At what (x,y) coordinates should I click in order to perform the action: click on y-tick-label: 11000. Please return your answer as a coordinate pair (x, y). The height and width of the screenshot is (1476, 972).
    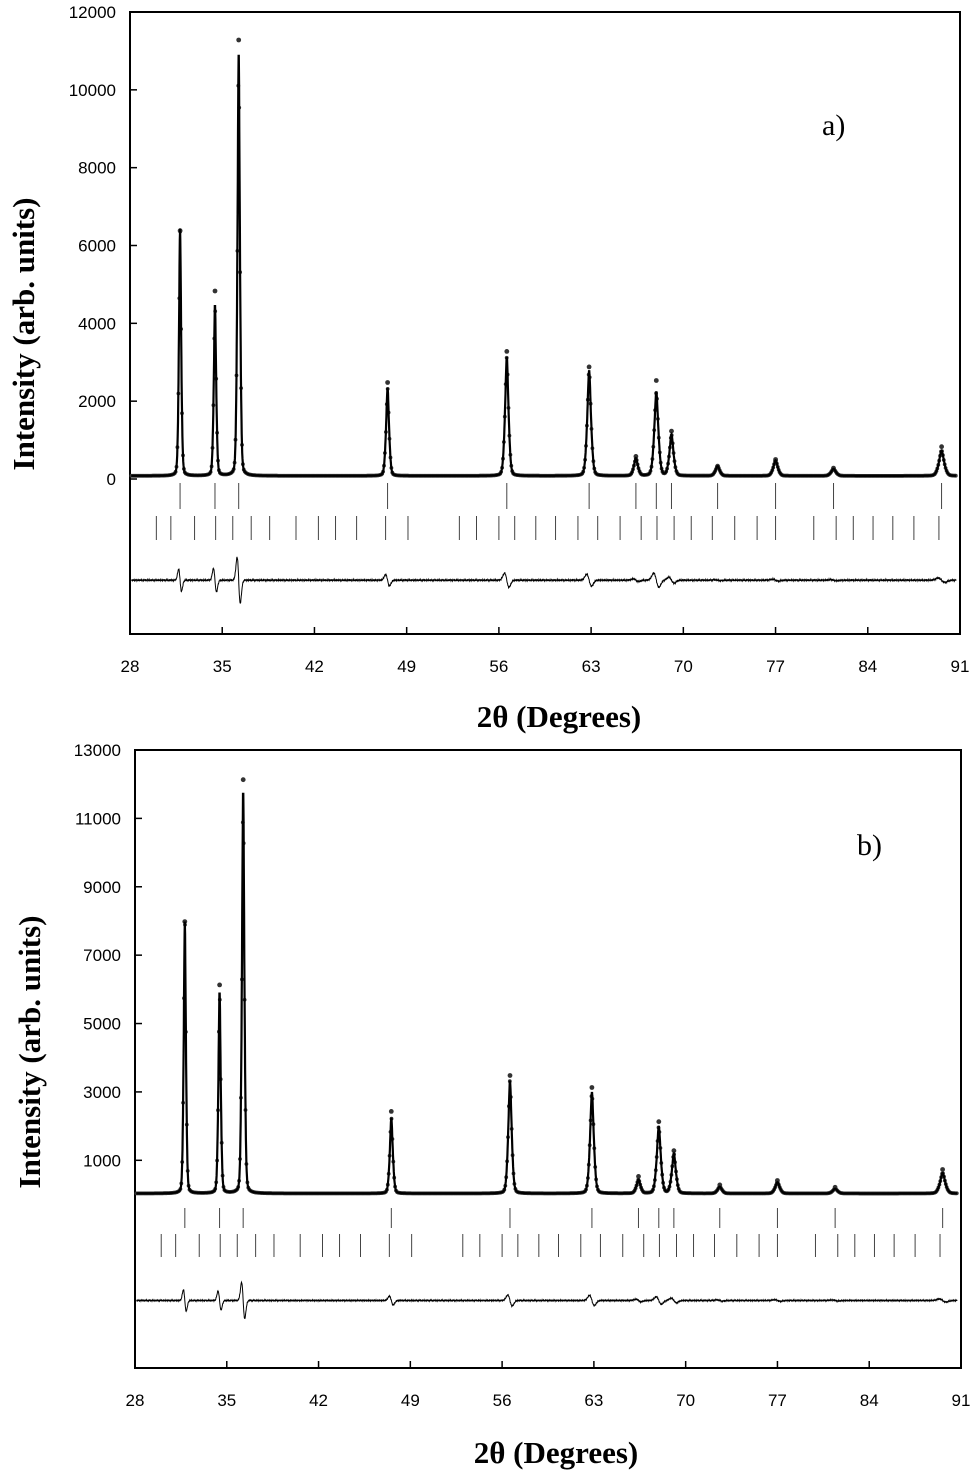
    Looking at the image, I should click on (98, 818).